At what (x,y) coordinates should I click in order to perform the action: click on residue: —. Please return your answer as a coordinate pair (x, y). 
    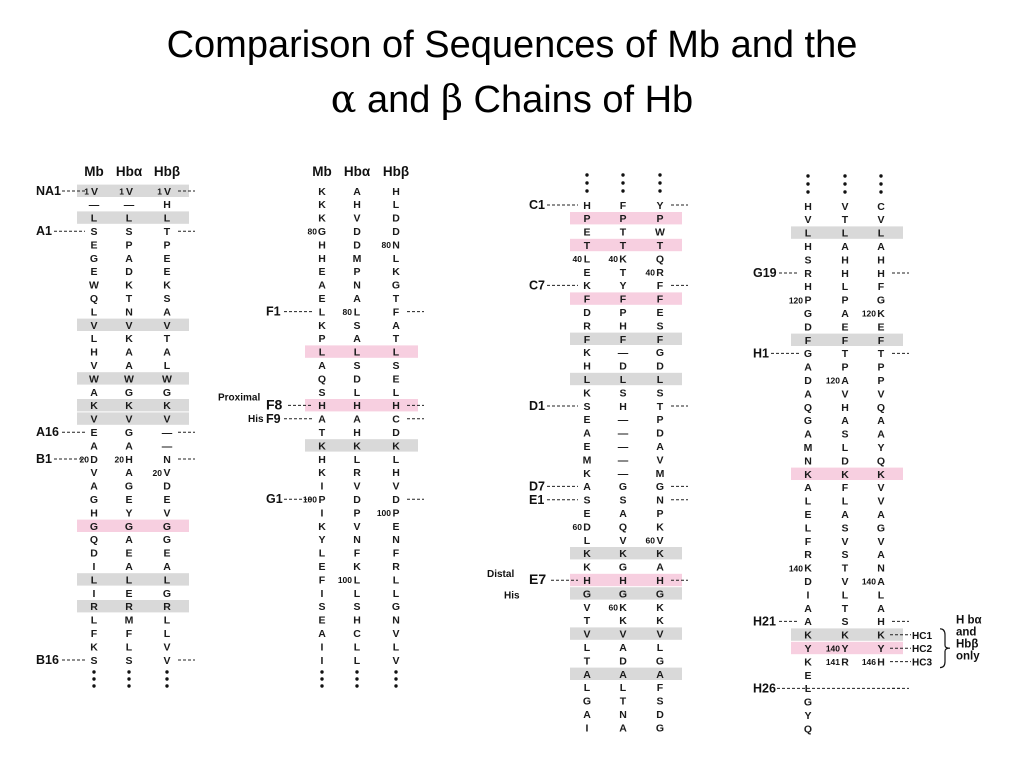
    Looking at the image, I should click on (167, 433).